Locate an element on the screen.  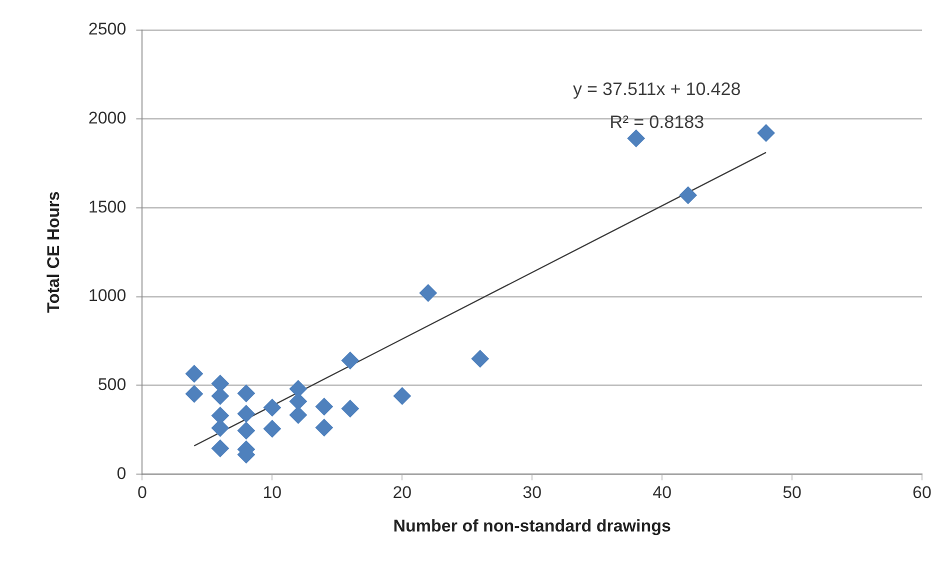
annotation: R² = 0.8183 is located at coordinates (657, 122).